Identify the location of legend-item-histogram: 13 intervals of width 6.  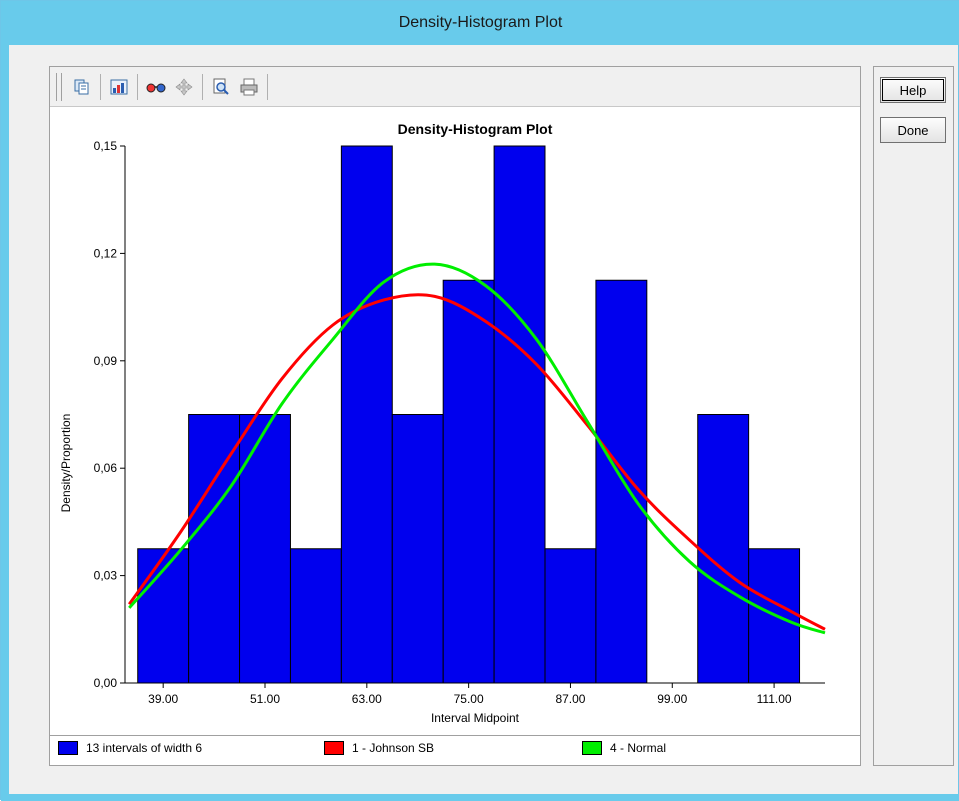
(130, 748).